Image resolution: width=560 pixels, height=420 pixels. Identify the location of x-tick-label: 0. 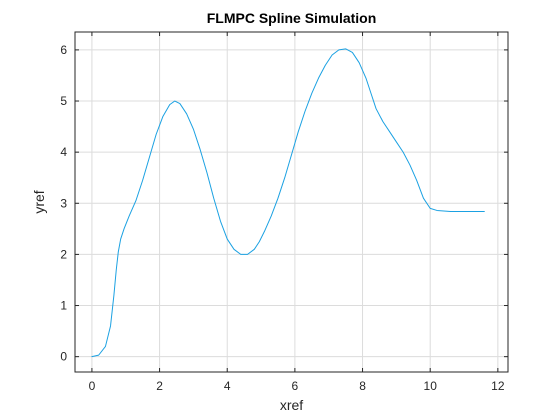
(92, 386).